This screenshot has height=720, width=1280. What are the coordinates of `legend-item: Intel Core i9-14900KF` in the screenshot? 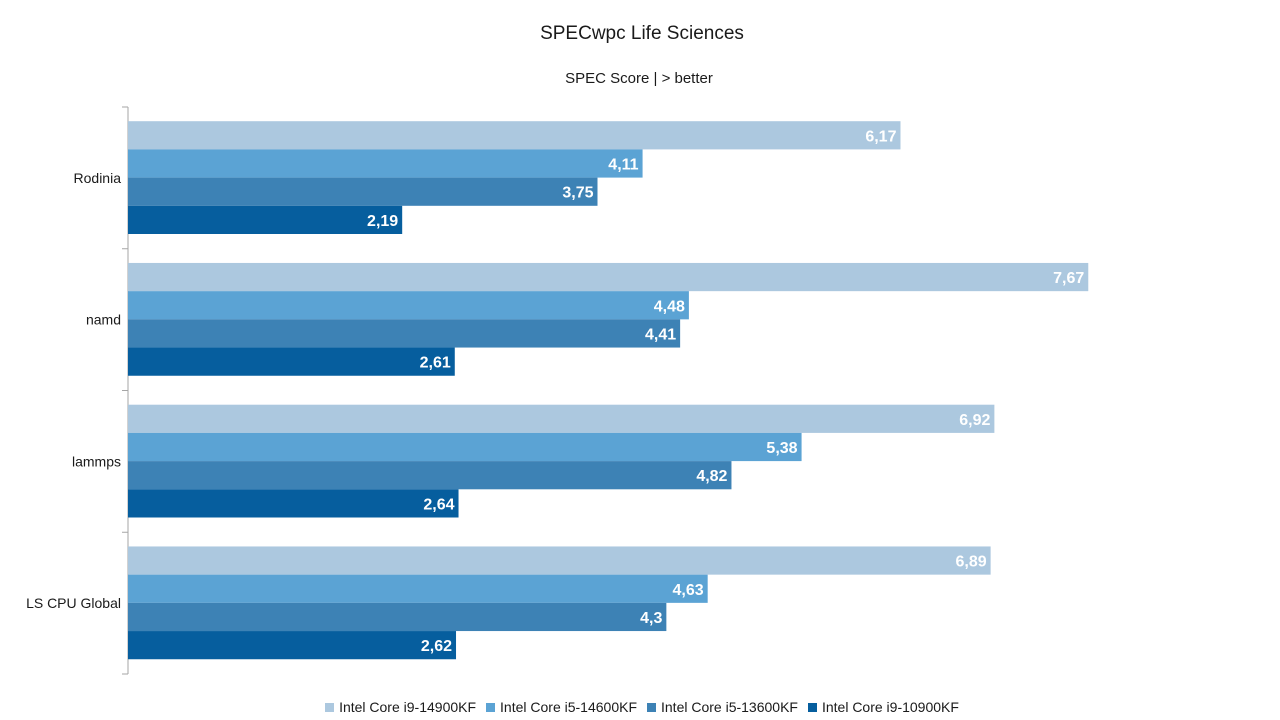 It's located at (400, 707).